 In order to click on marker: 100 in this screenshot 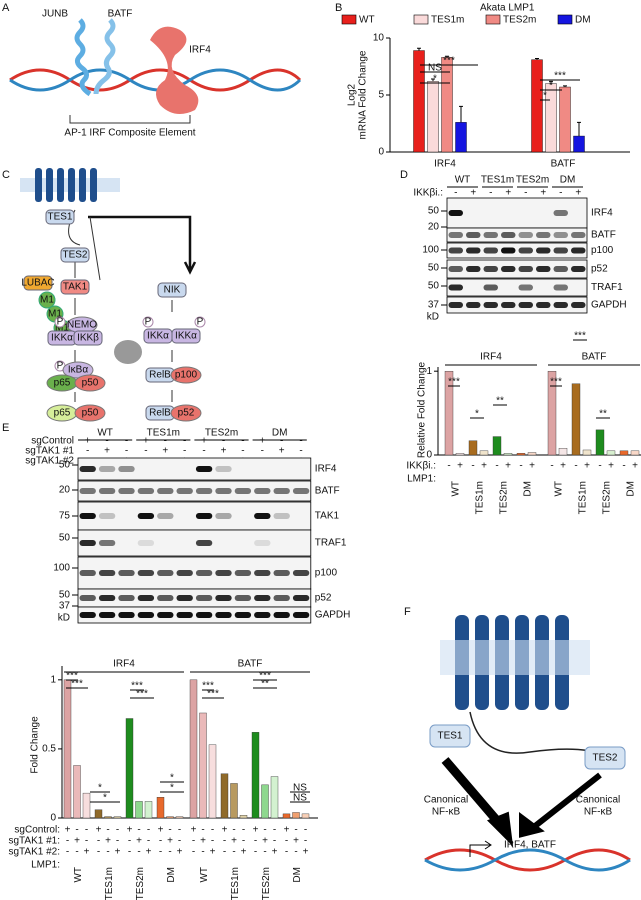, I will do `click(61, 568)`.